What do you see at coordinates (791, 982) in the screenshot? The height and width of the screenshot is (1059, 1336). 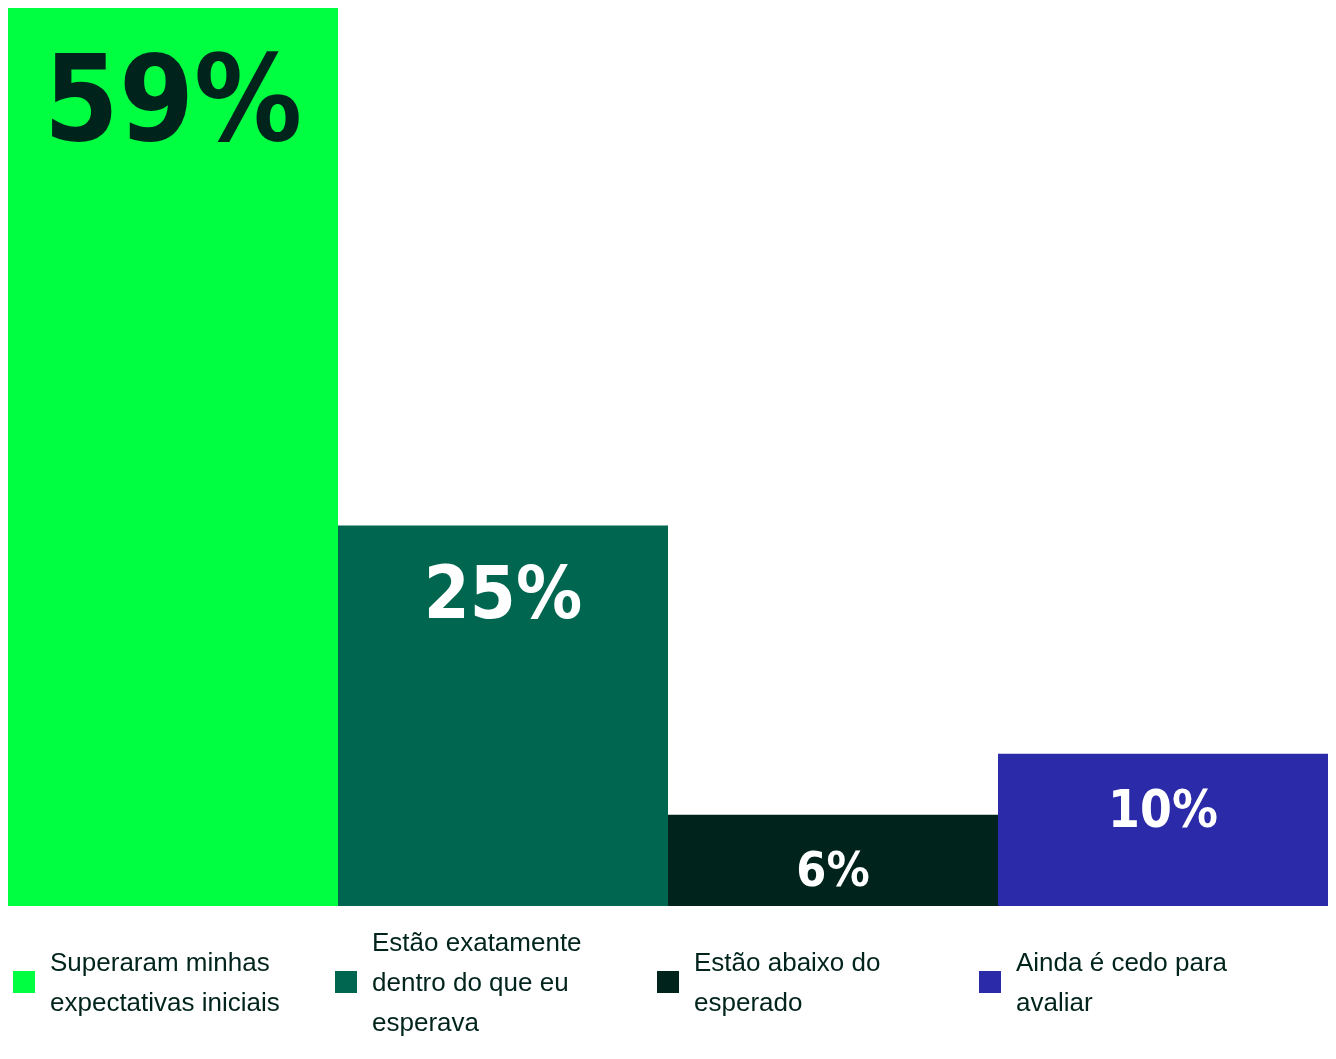 I see `legend-label: Estão abaixo do esperado` at bounding box center [791, 982].